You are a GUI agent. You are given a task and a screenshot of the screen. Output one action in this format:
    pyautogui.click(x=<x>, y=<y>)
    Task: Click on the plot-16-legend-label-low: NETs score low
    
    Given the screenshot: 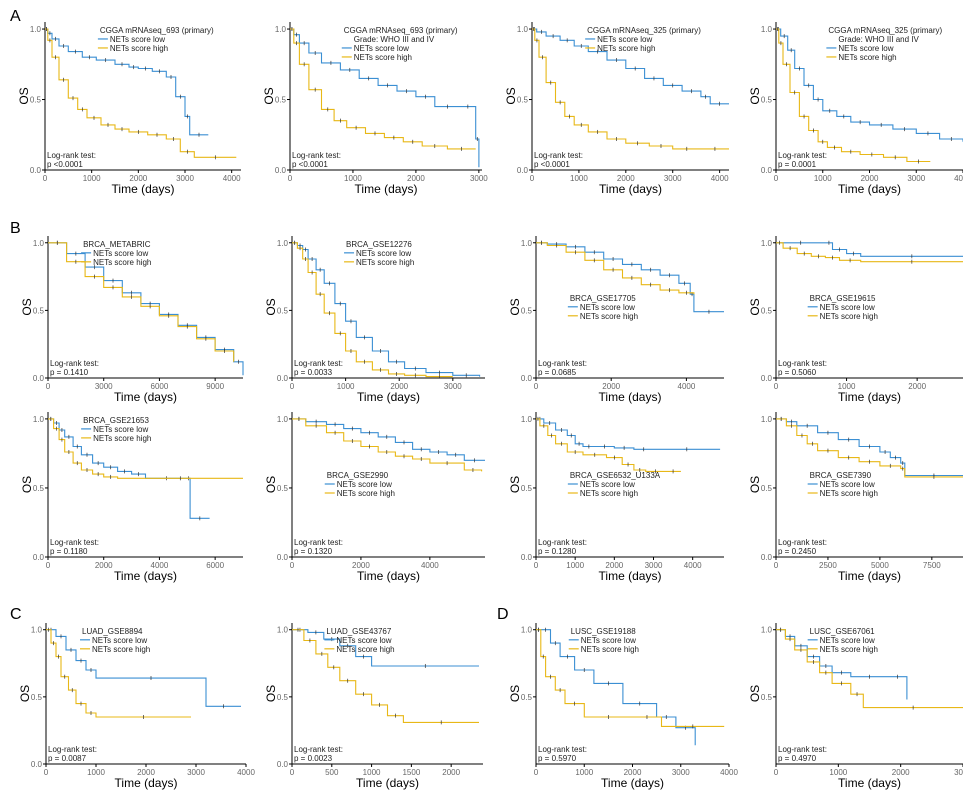 What is the action you would take?
    pyautogui.click(x=847, y=640)
    